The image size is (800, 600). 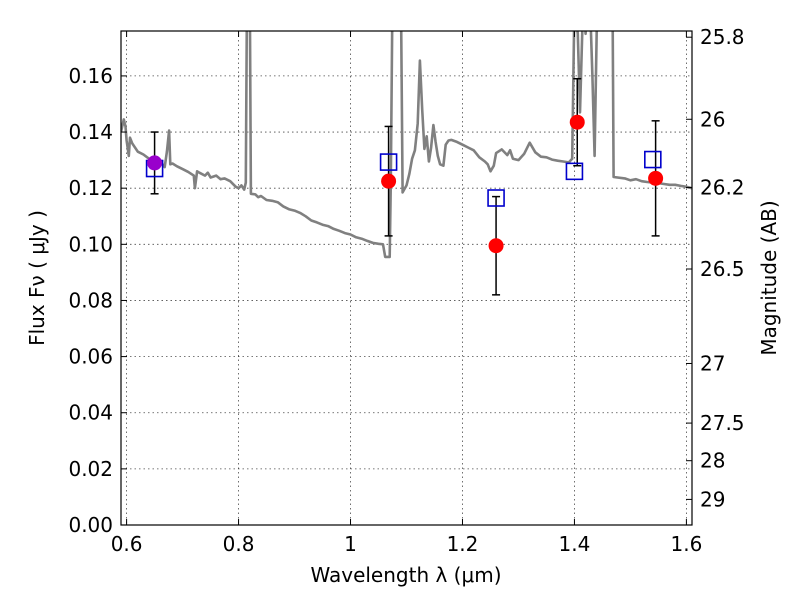 What do you see at coordinates (90, 357) in the screenshot?
I see `y-tick-label: 0.06` at bounding box center [90, 357].